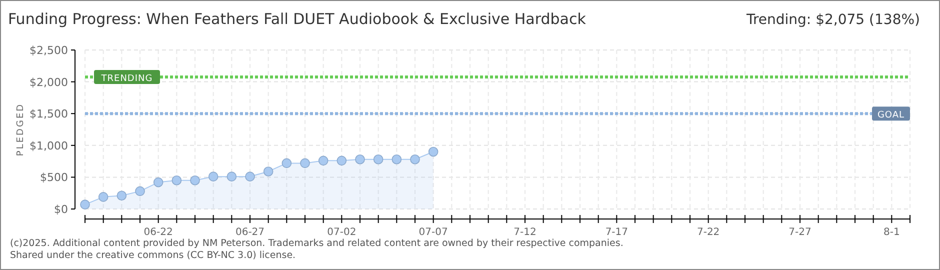 The image size is (940, 270). Describe the element at coordinates (250, 232) in the screenshot. I see `x-tick-label: 06-27` at that location.